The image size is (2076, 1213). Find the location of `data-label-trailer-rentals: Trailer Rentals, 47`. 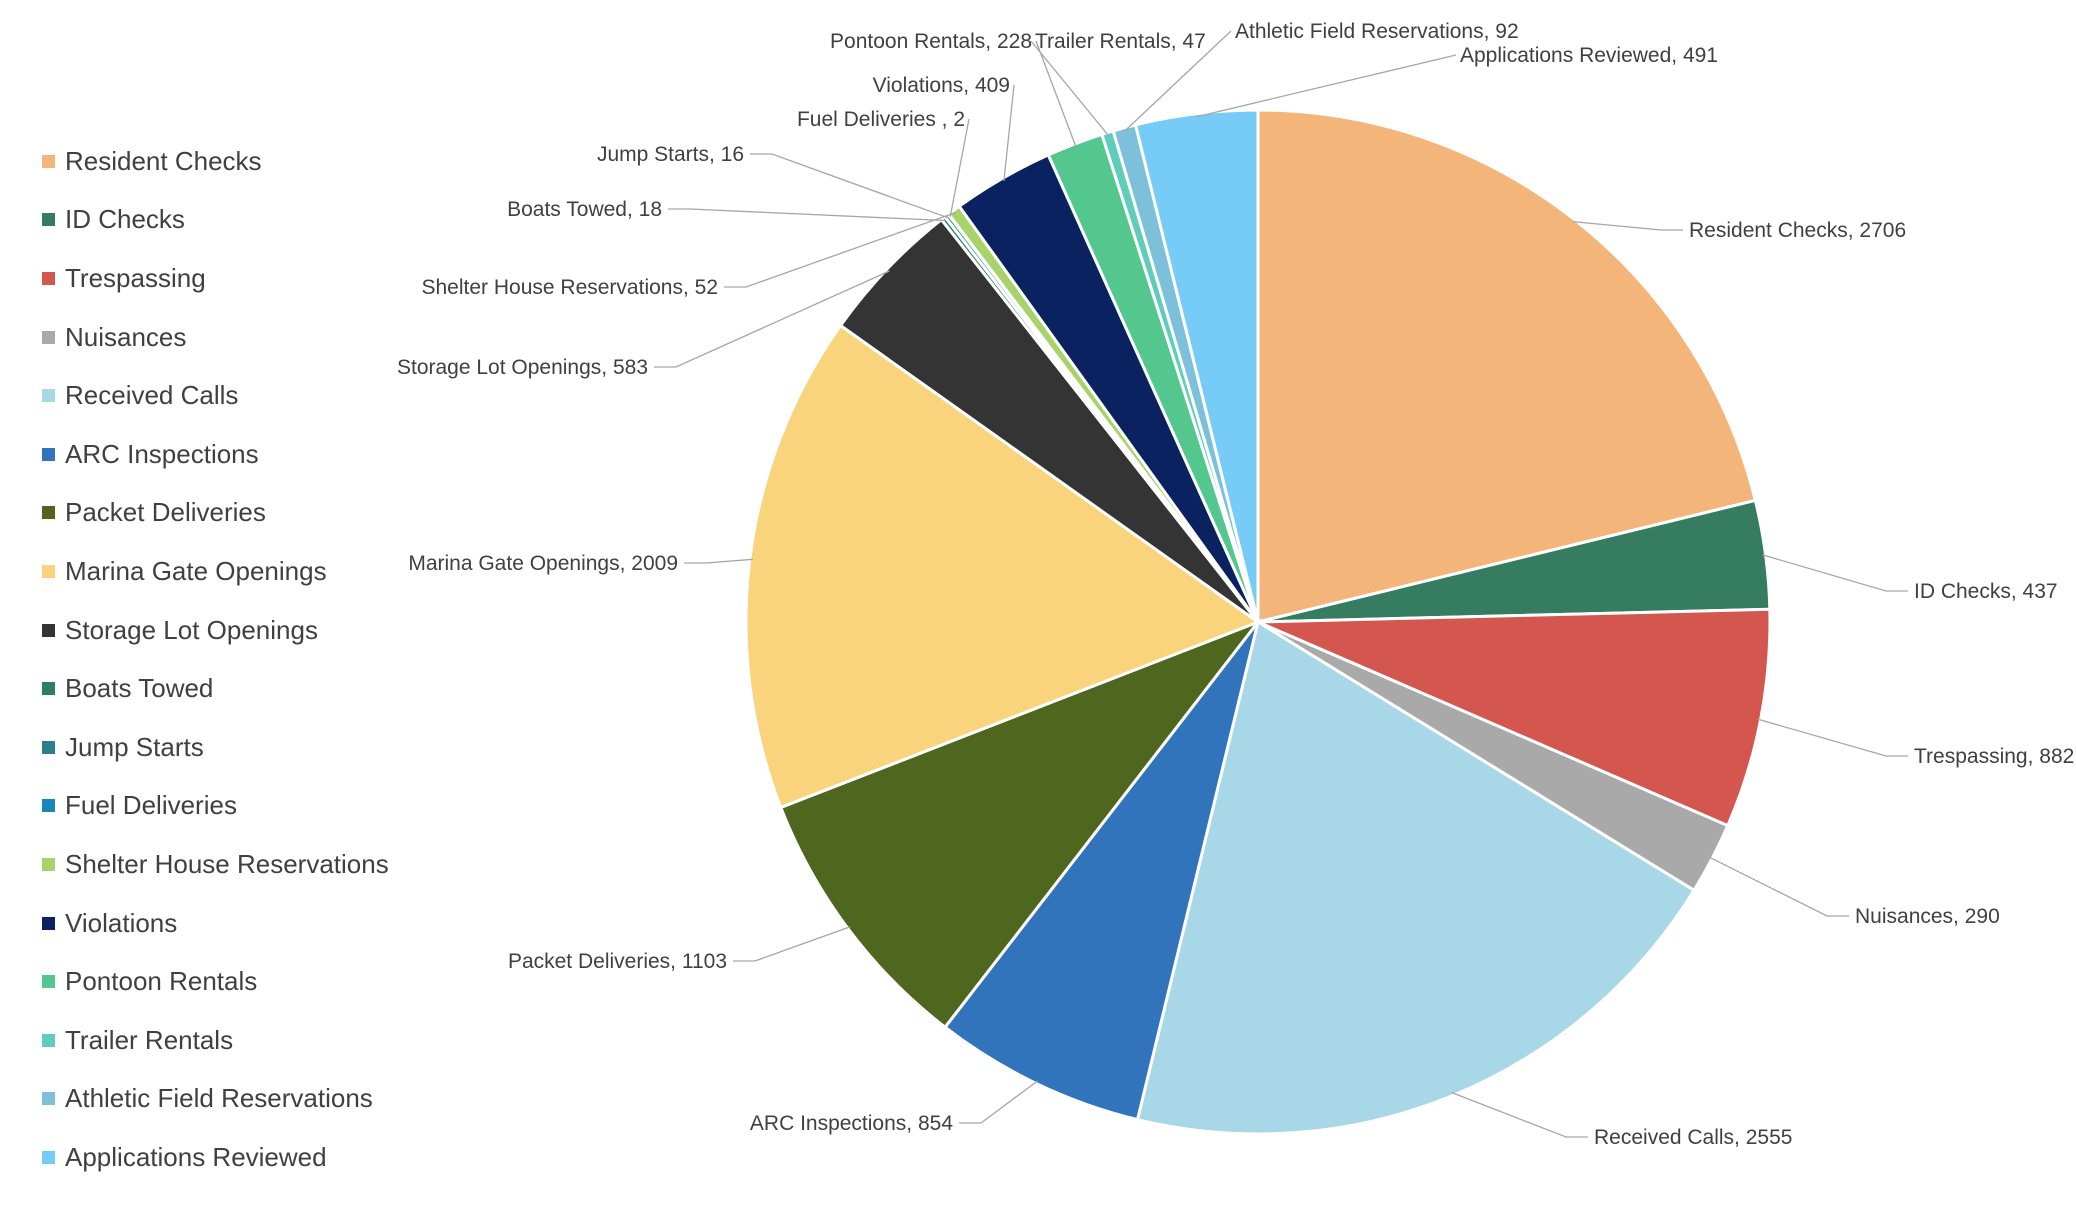

data-label-trailer-rentals: Trailer Rentals, 47 is located at coordinates (1120, 41).